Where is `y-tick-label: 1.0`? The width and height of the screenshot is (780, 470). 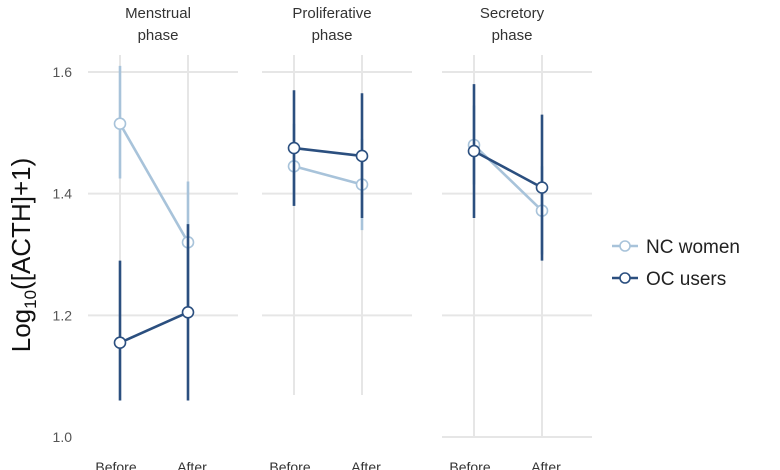
y-tick-label: 1.0 is located at coordinates (63, 437).